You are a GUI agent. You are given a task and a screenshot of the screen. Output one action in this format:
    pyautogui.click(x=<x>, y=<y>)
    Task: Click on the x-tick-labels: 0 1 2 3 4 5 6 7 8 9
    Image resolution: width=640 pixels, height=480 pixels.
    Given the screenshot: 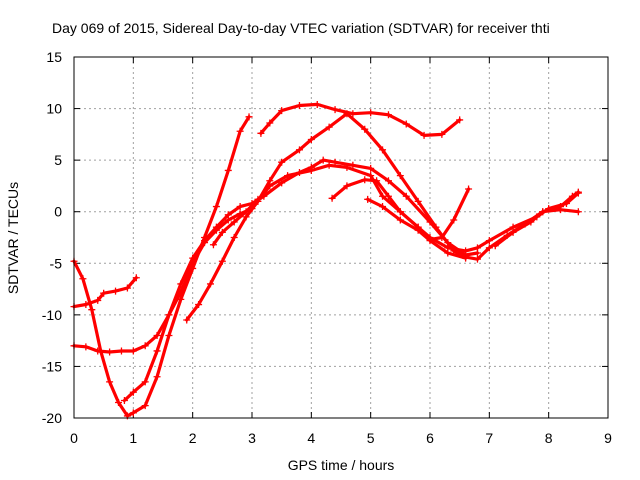 What is the action you would take?
    pyautogui.click(x=341, y=438)
    